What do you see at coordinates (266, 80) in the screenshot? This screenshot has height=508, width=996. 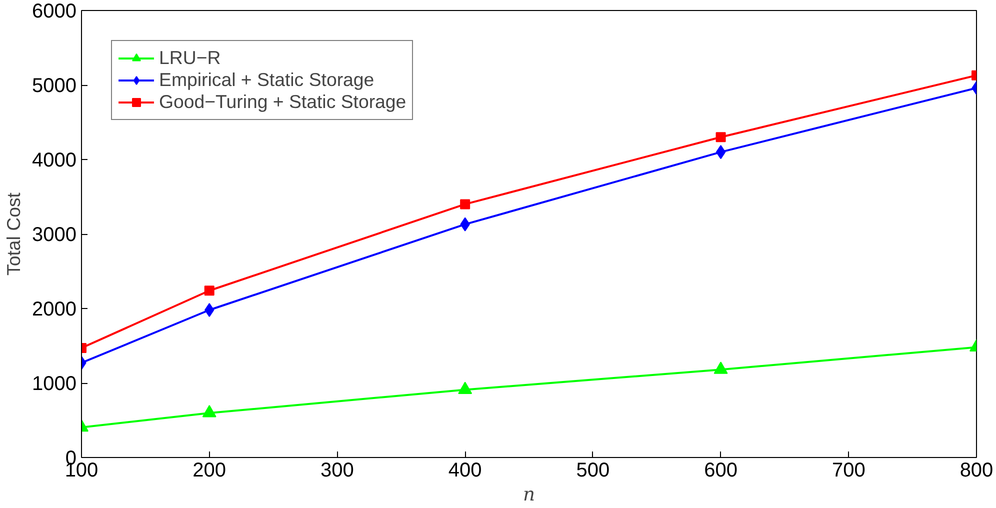 I see `legend-label: Empirical + Static Storage` at bounding box center [266, 80].